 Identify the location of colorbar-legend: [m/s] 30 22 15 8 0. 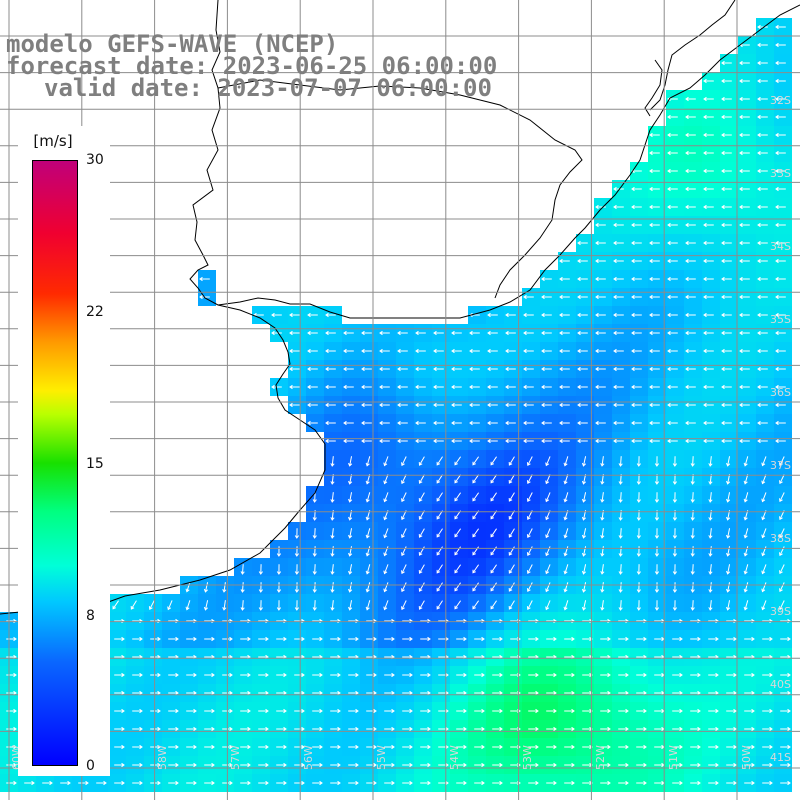
(64, 451).